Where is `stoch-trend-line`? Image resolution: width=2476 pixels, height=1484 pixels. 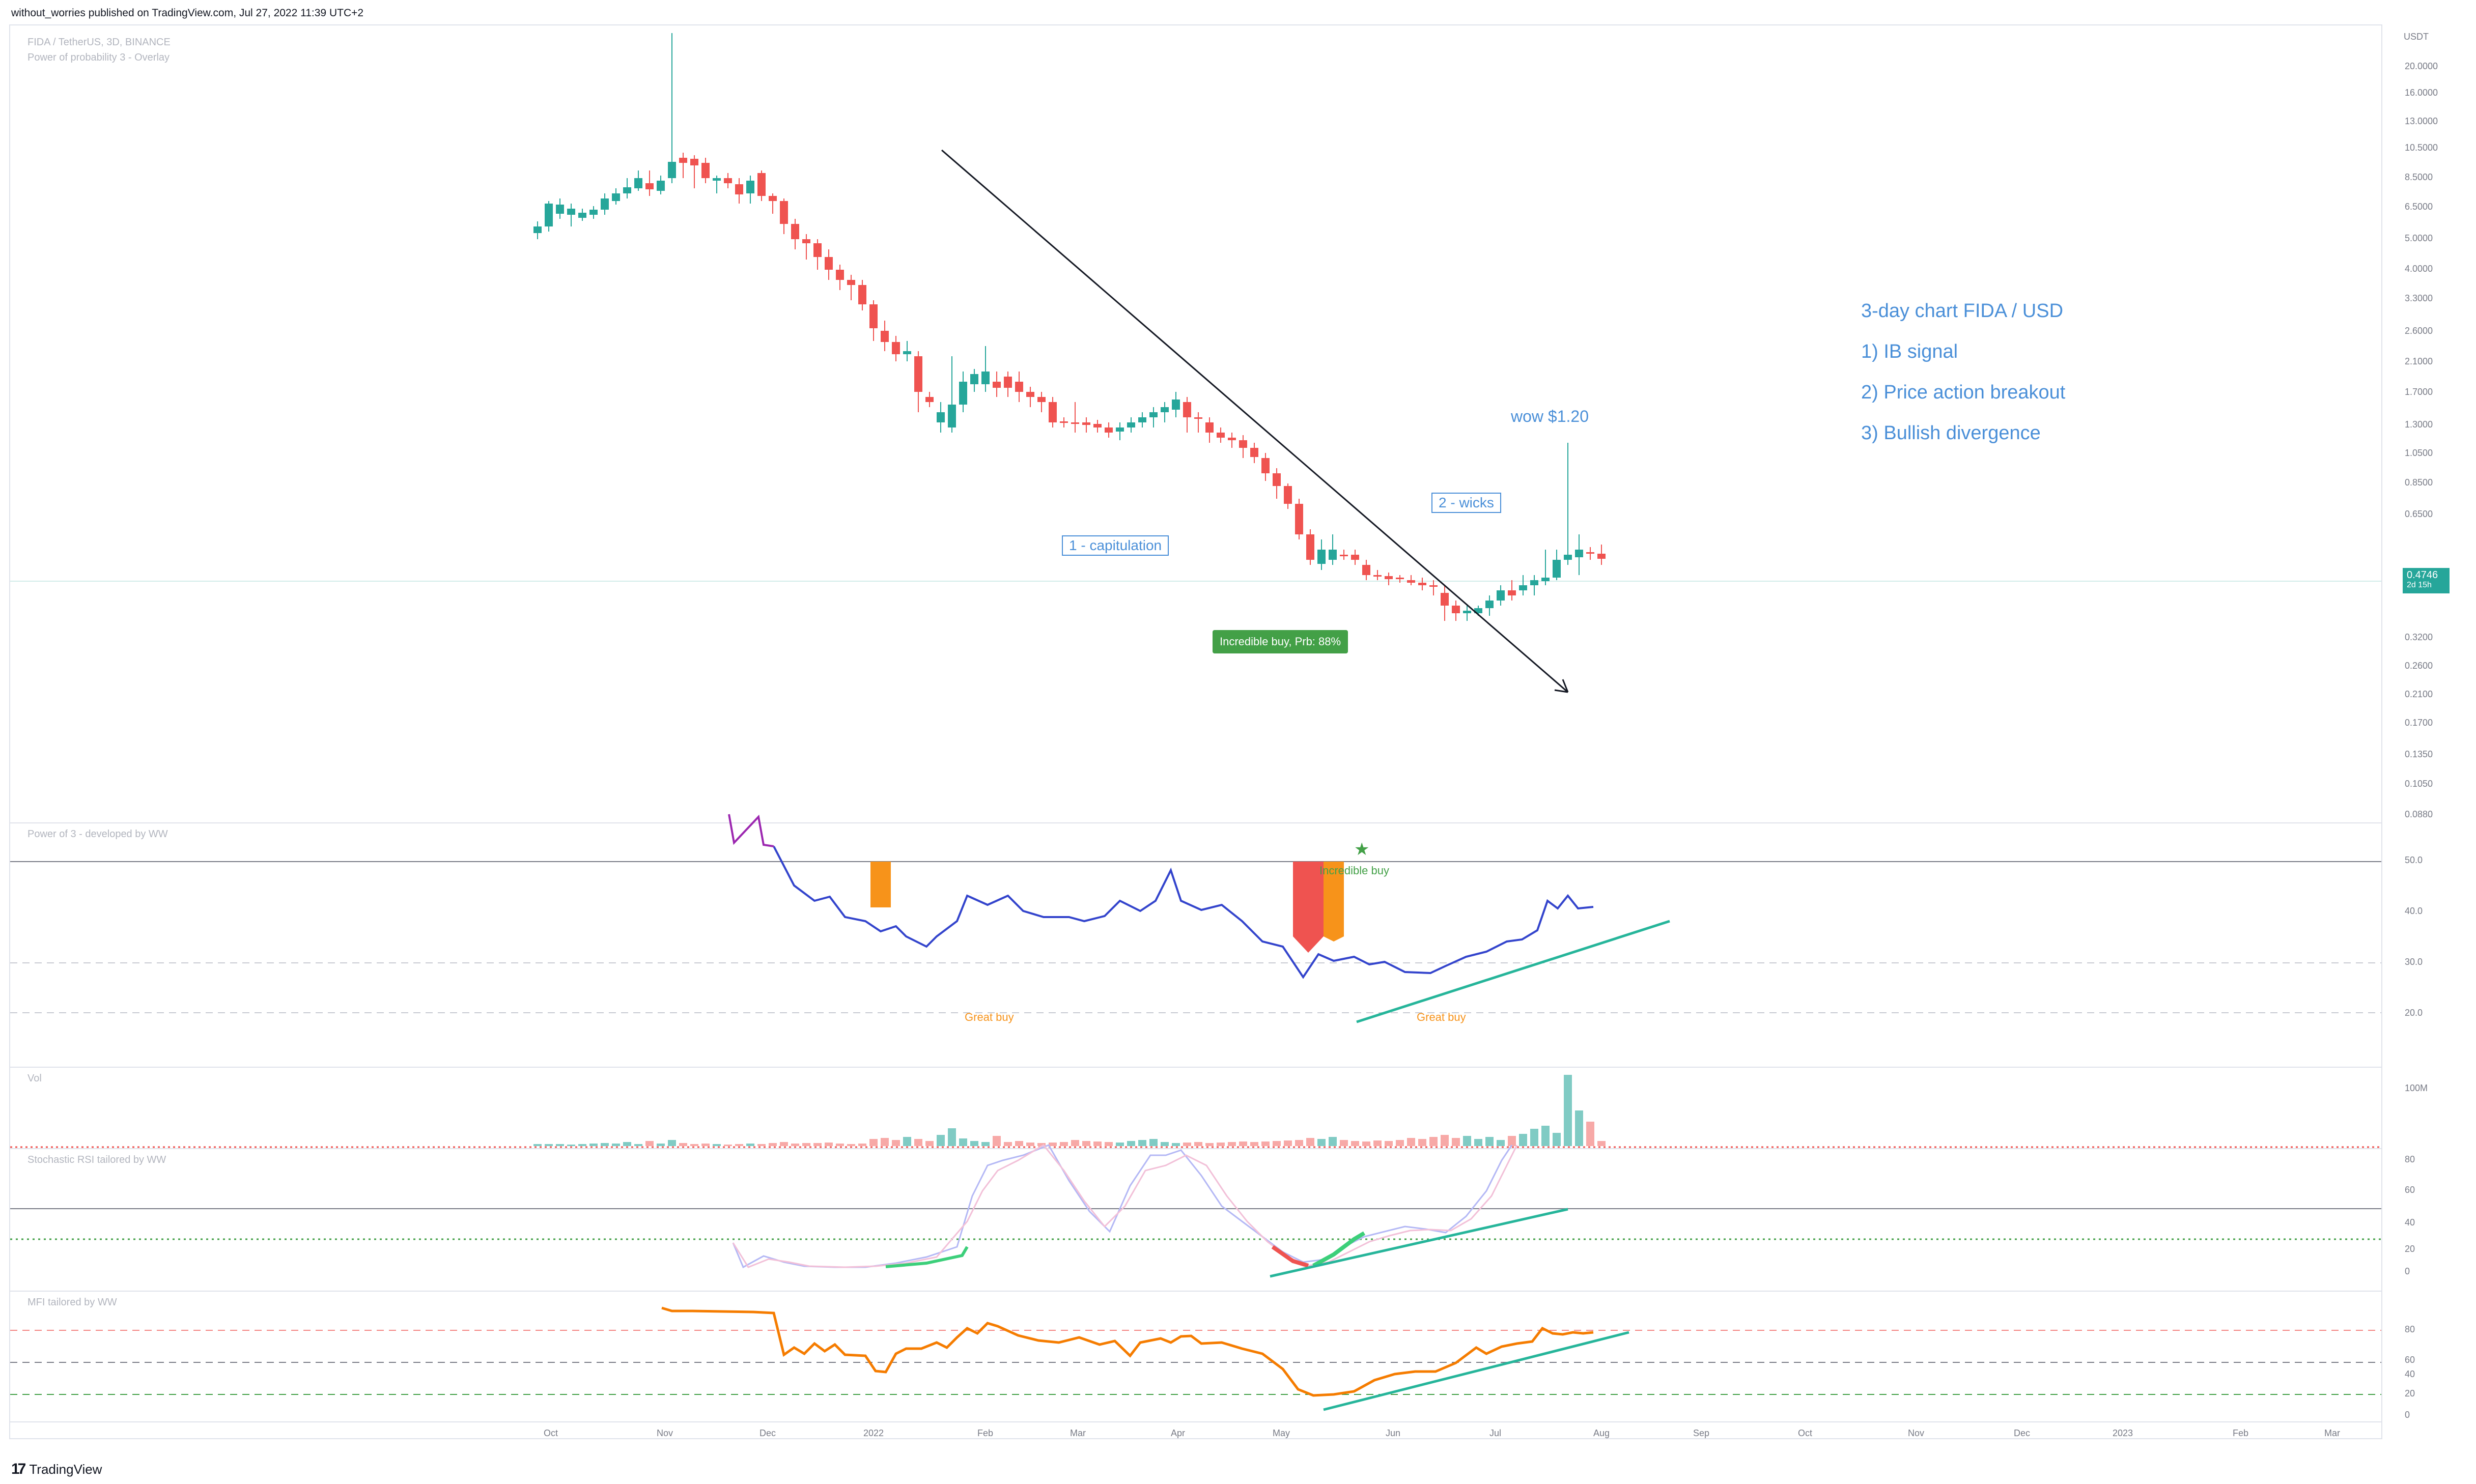 stoch-trend-line is located at coordinates (1419, 1243).